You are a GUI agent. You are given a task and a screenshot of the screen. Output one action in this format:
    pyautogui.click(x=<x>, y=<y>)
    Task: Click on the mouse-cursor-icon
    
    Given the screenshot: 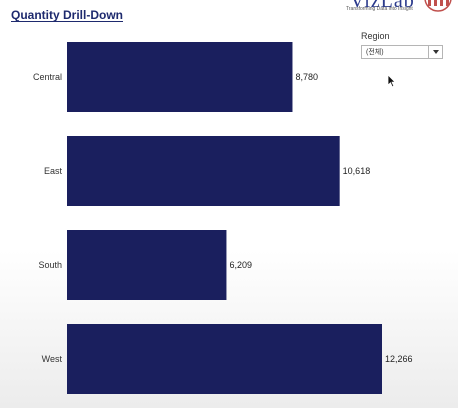 What is the action you would take?
    pyautogui.click(x=391, y=81)
    